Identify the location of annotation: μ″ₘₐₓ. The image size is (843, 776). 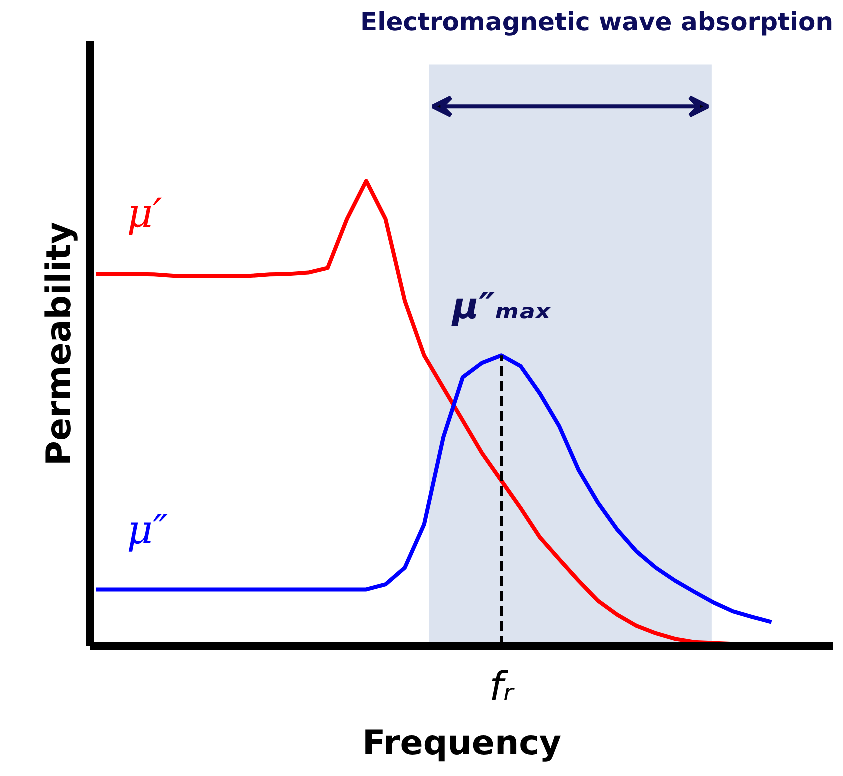
(502, 307).